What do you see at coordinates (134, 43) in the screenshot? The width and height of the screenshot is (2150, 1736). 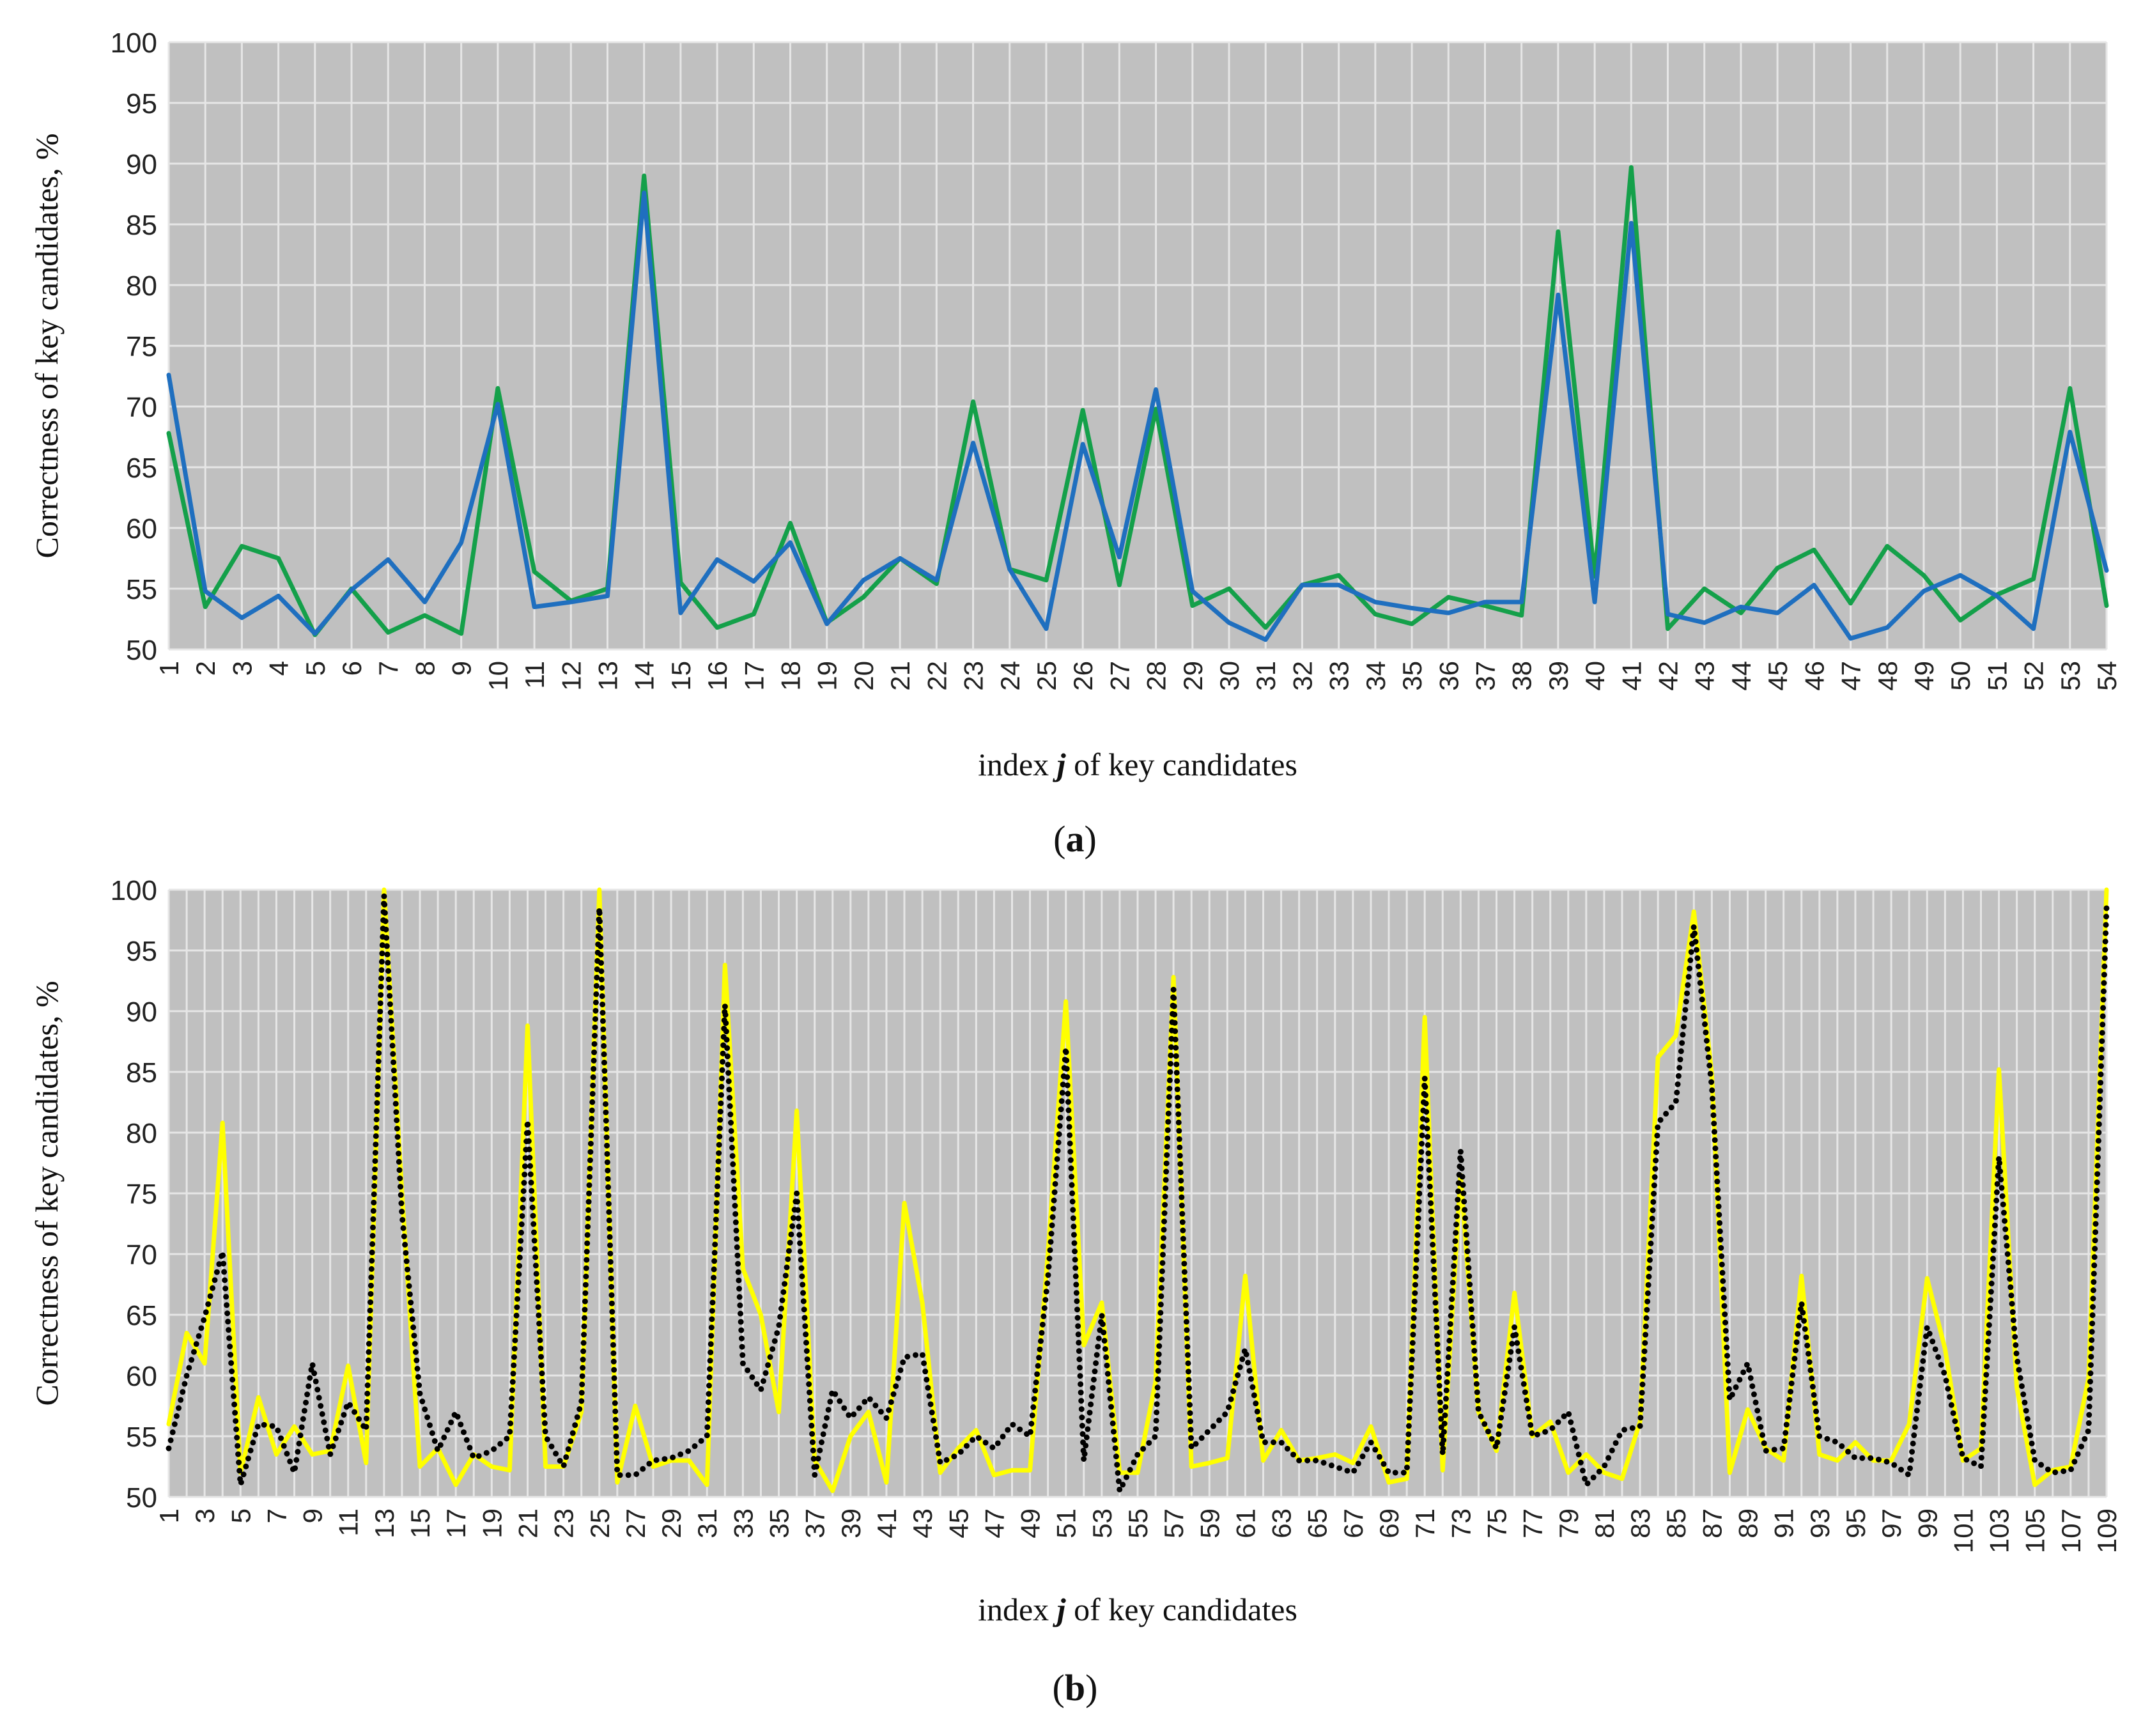 I see `panel-a-y-tick-label: 100` at bounding box center [134, 43].